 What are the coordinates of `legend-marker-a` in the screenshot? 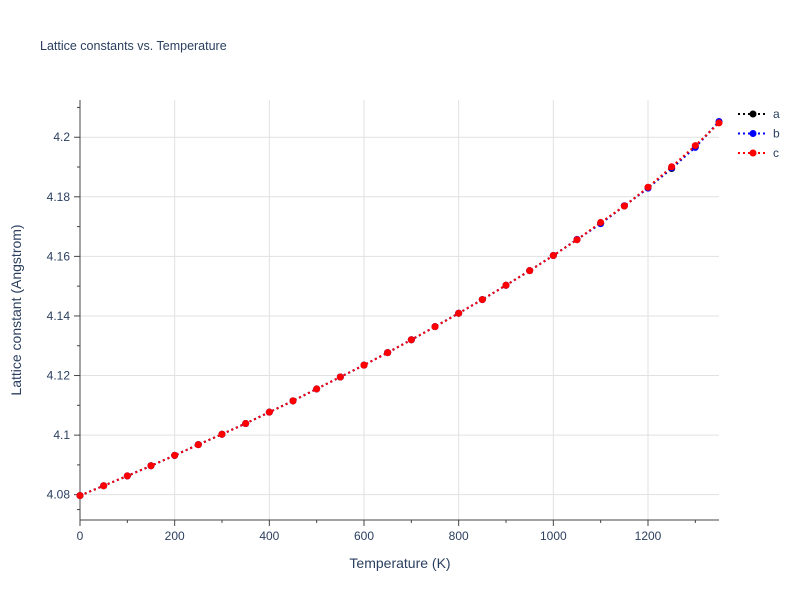 It's located at (753, 114).